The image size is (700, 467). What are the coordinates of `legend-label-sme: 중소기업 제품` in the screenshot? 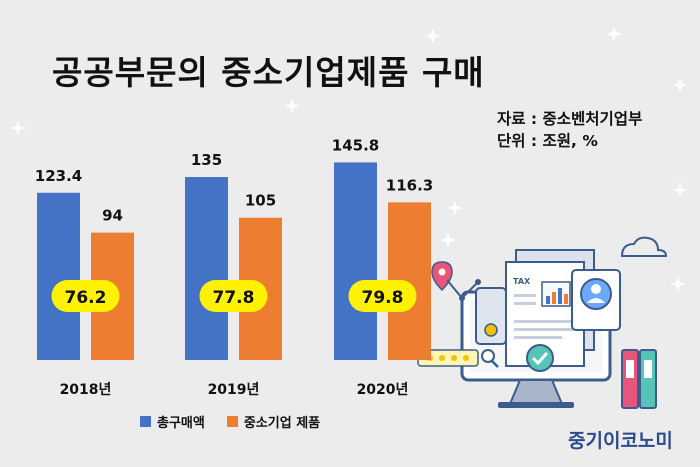 It's located at (282, 423).